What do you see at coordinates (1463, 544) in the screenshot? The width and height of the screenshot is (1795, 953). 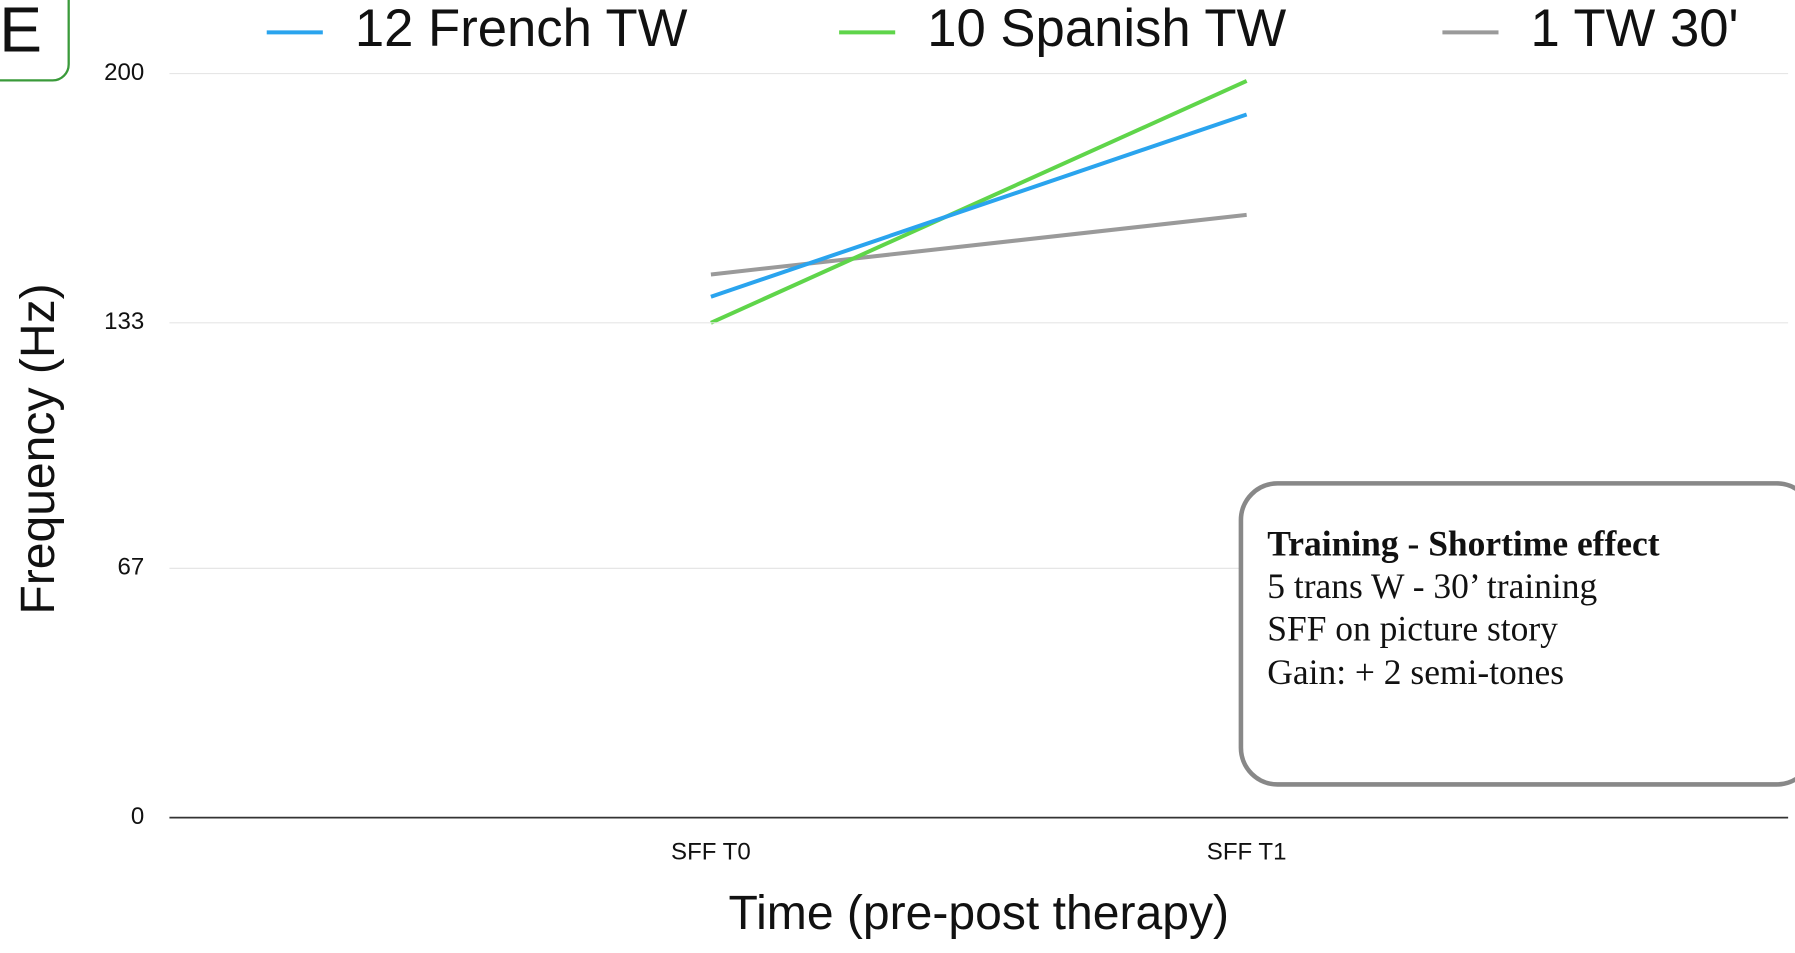 I see `annotation-title: Training - Shortime effect` at bounding box center [1463, 544].